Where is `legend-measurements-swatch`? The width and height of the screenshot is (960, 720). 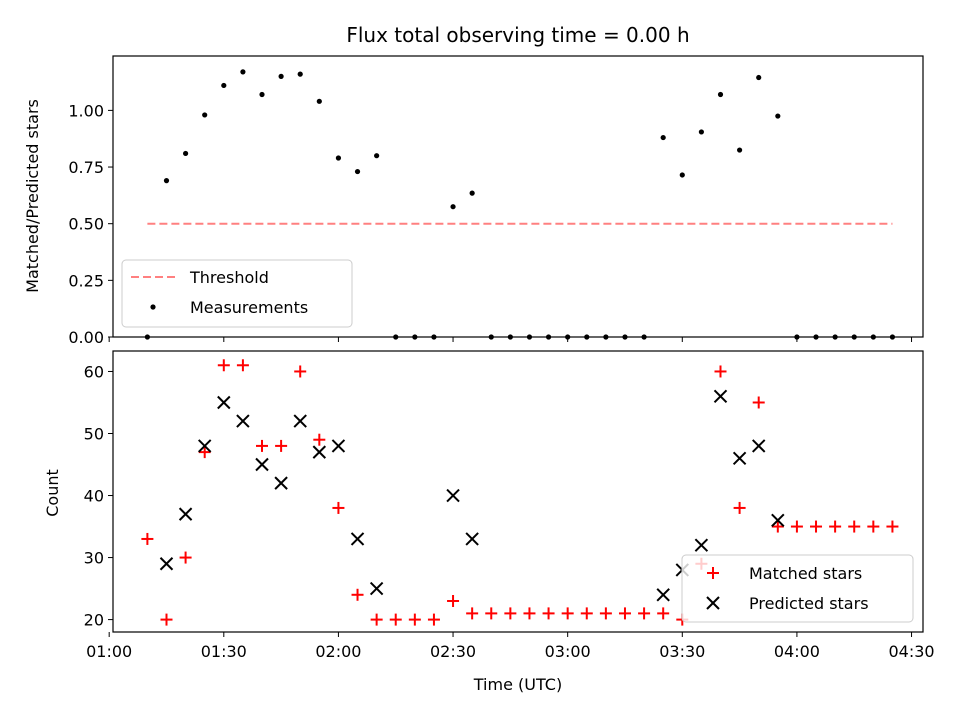 legend-measurements-swatch is located at coordinates (153, 307).